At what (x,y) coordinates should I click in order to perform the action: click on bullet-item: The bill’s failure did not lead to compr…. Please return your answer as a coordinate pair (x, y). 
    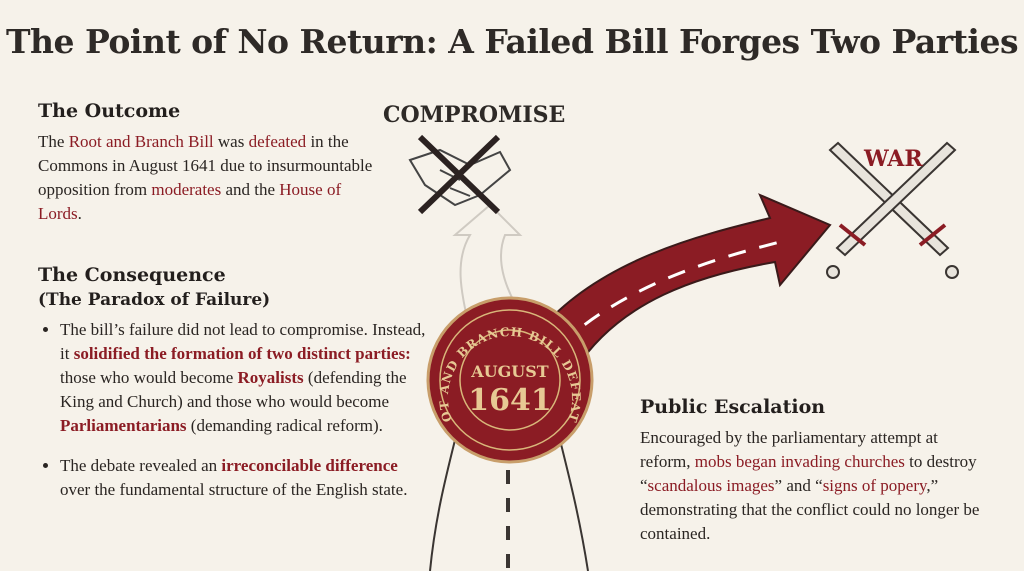
    Looking at the image, I should click on (244, 378).